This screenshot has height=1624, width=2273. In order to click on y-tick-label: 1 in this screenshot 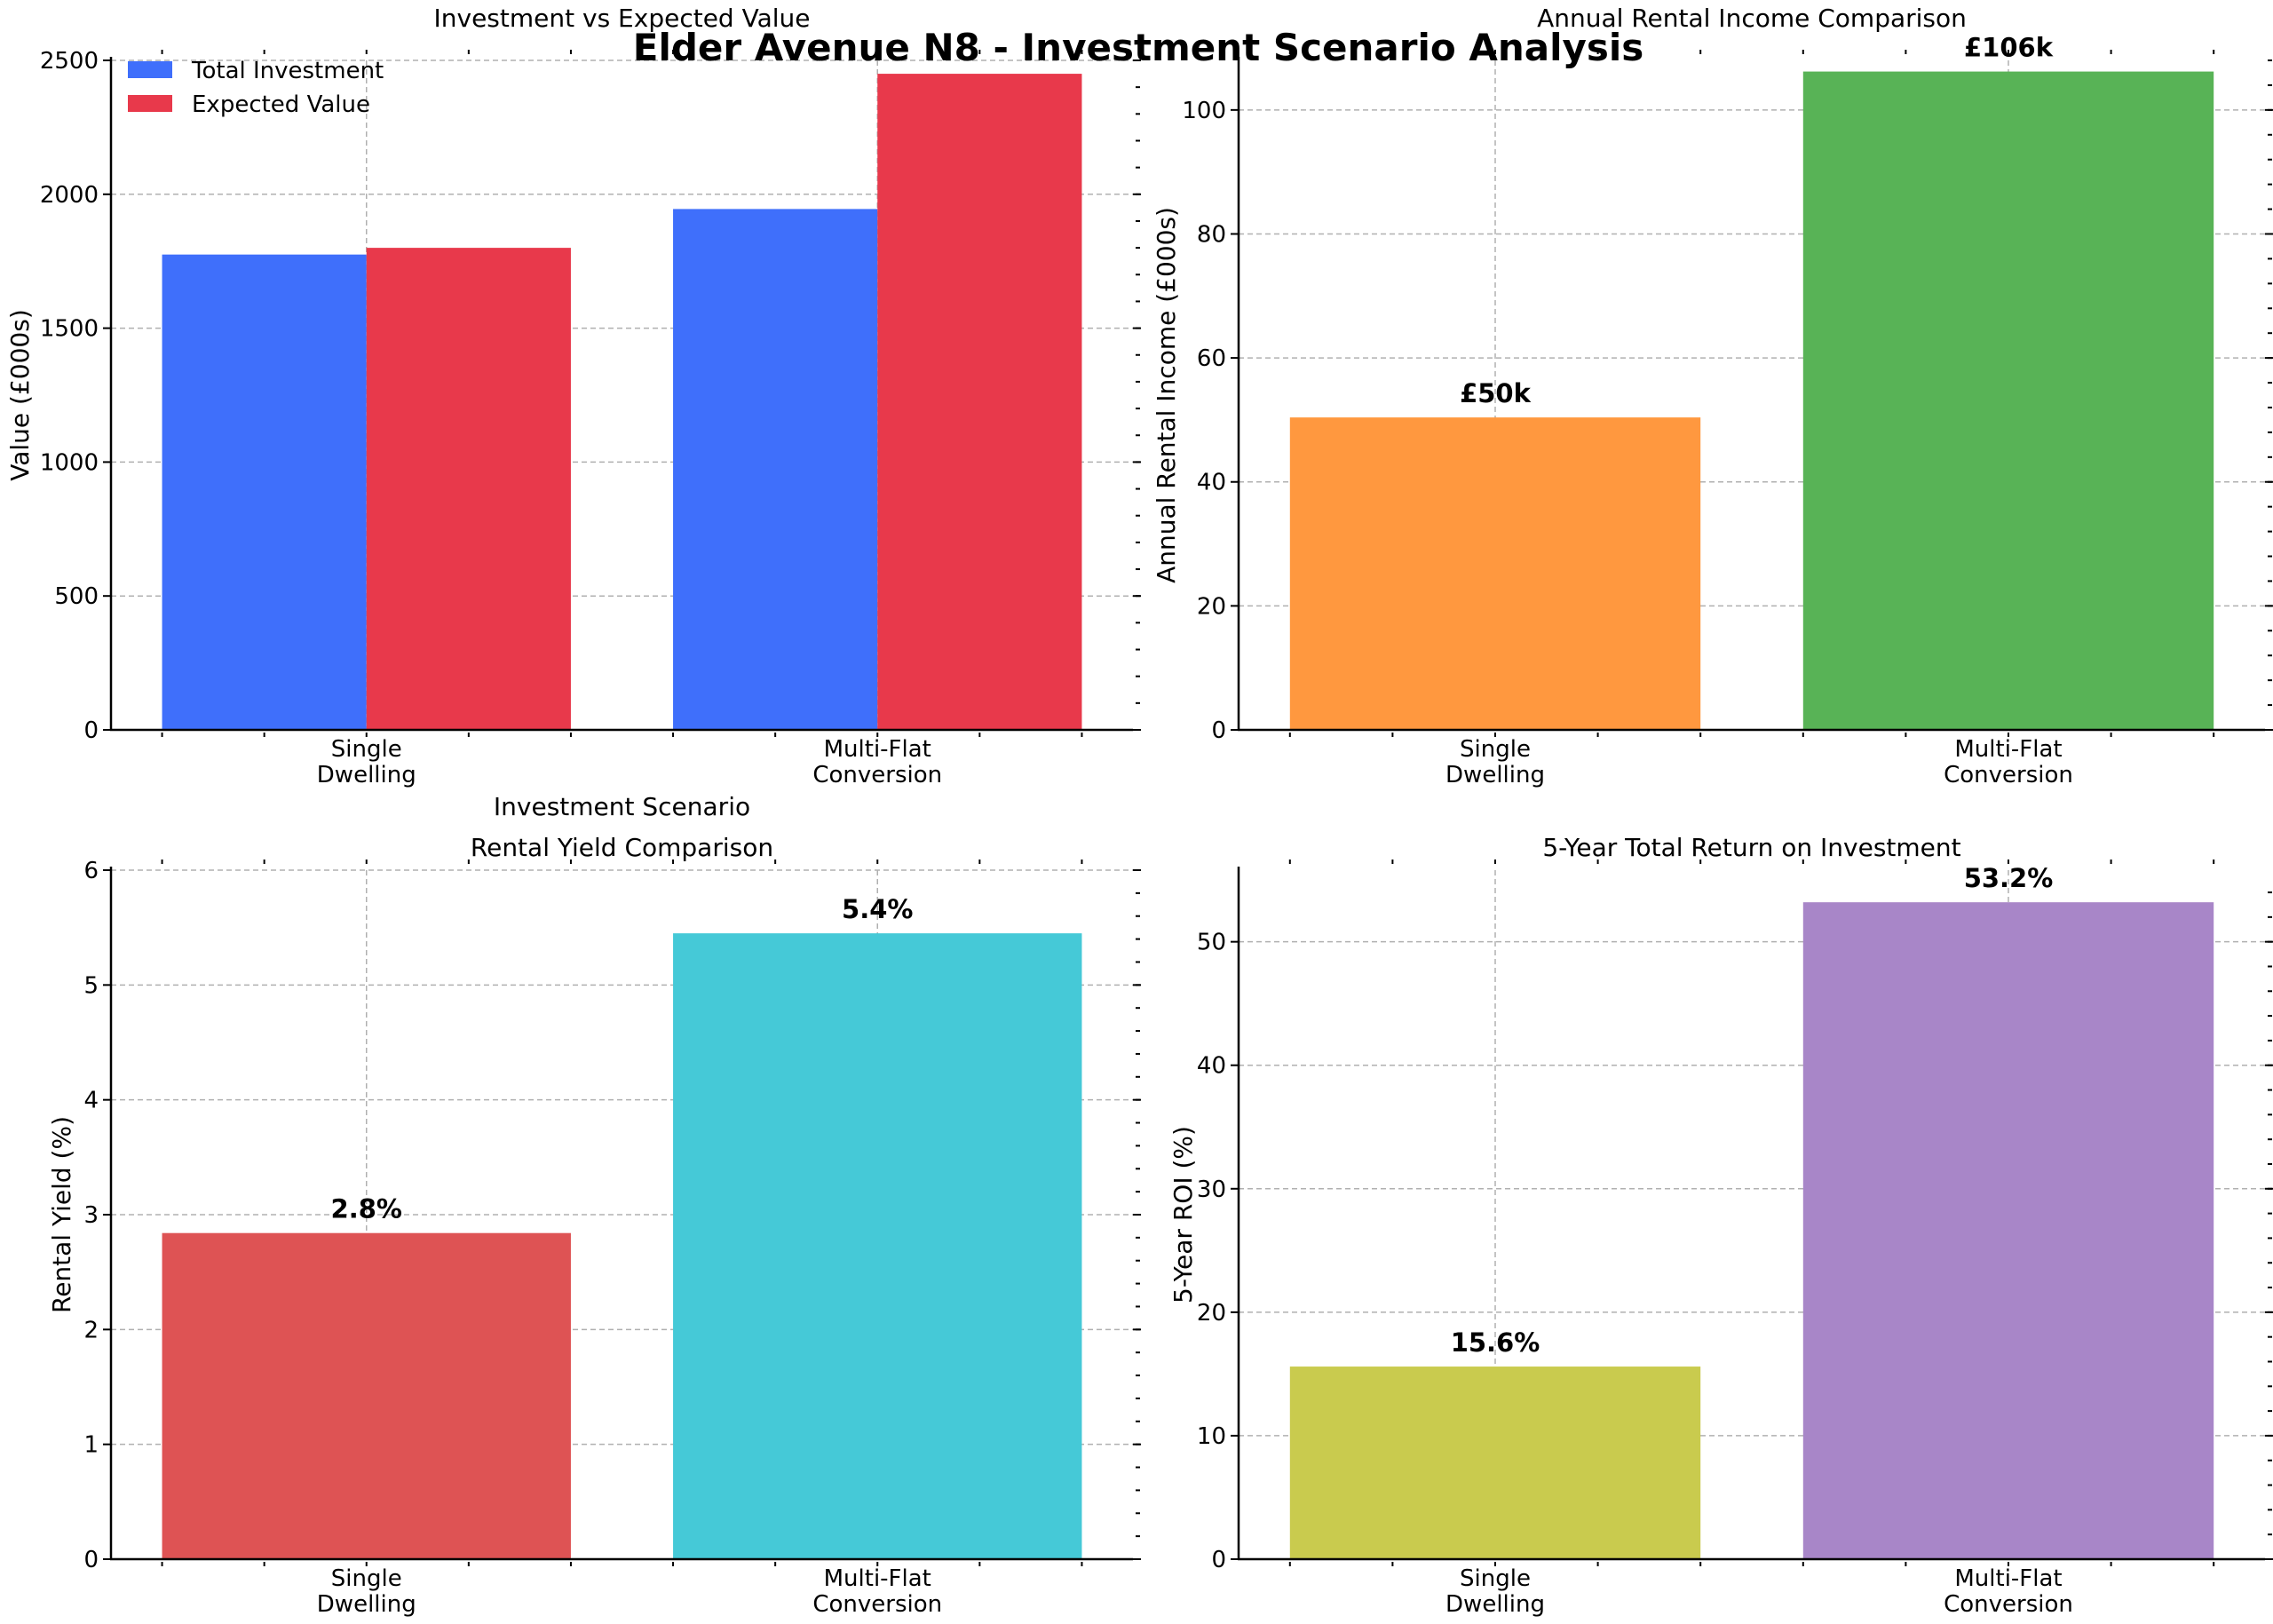, I will do `click(91, 1445)`.